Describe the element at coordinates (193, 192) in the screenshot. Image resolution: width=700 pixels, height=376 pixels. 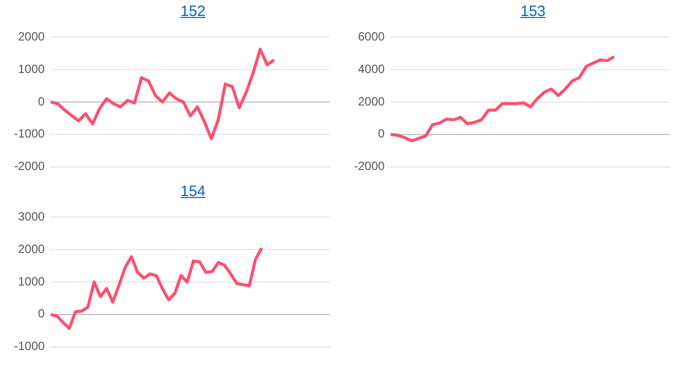
I see `chart-title: 154` at that location.